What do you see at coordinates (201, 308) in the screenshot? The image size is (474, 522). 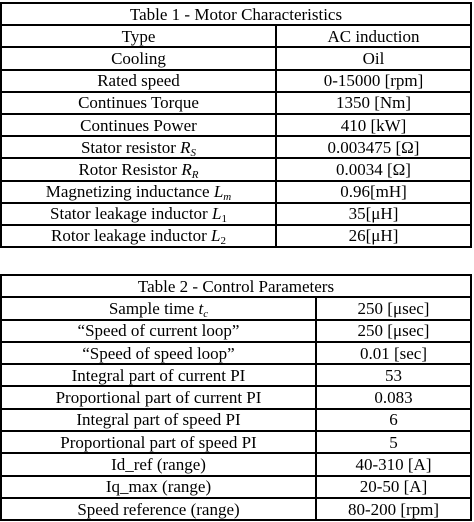 I see `row-symbol: t` at bounding box center [201, 308].